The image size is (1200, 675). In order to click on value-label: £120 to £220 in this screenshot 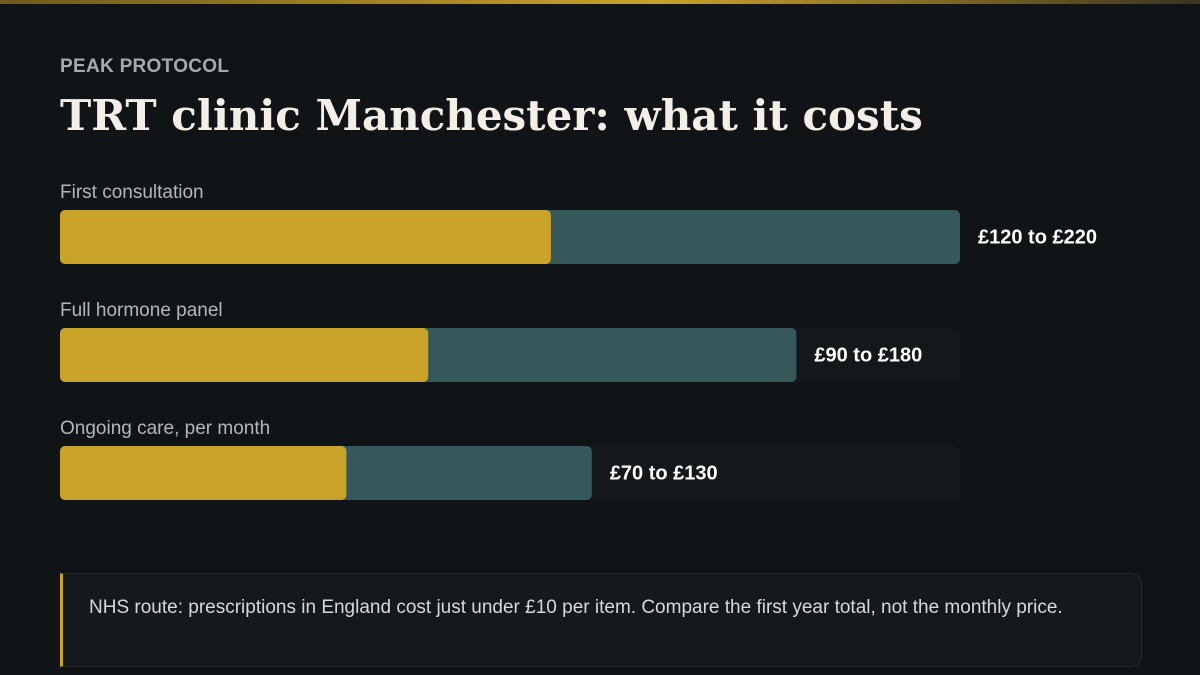, I will do `click(1037, 237)`.